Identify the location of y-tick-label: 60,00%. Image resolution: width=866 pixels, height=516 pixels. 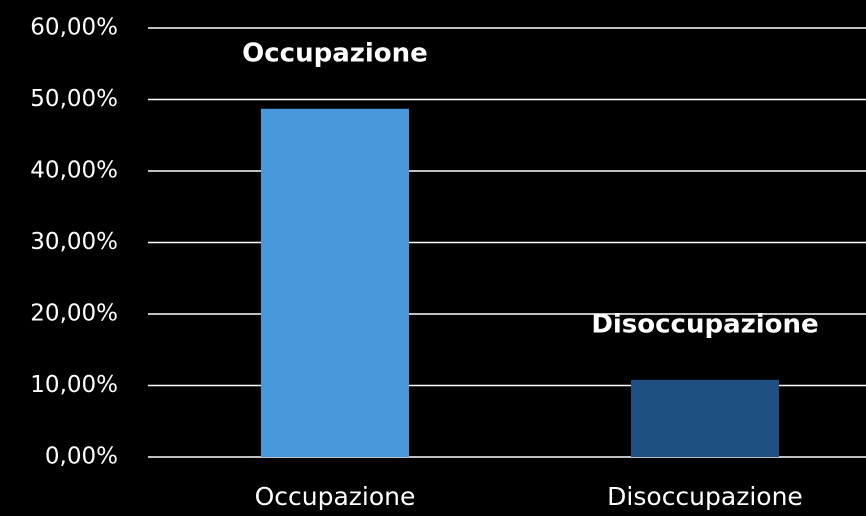
(74, 28).